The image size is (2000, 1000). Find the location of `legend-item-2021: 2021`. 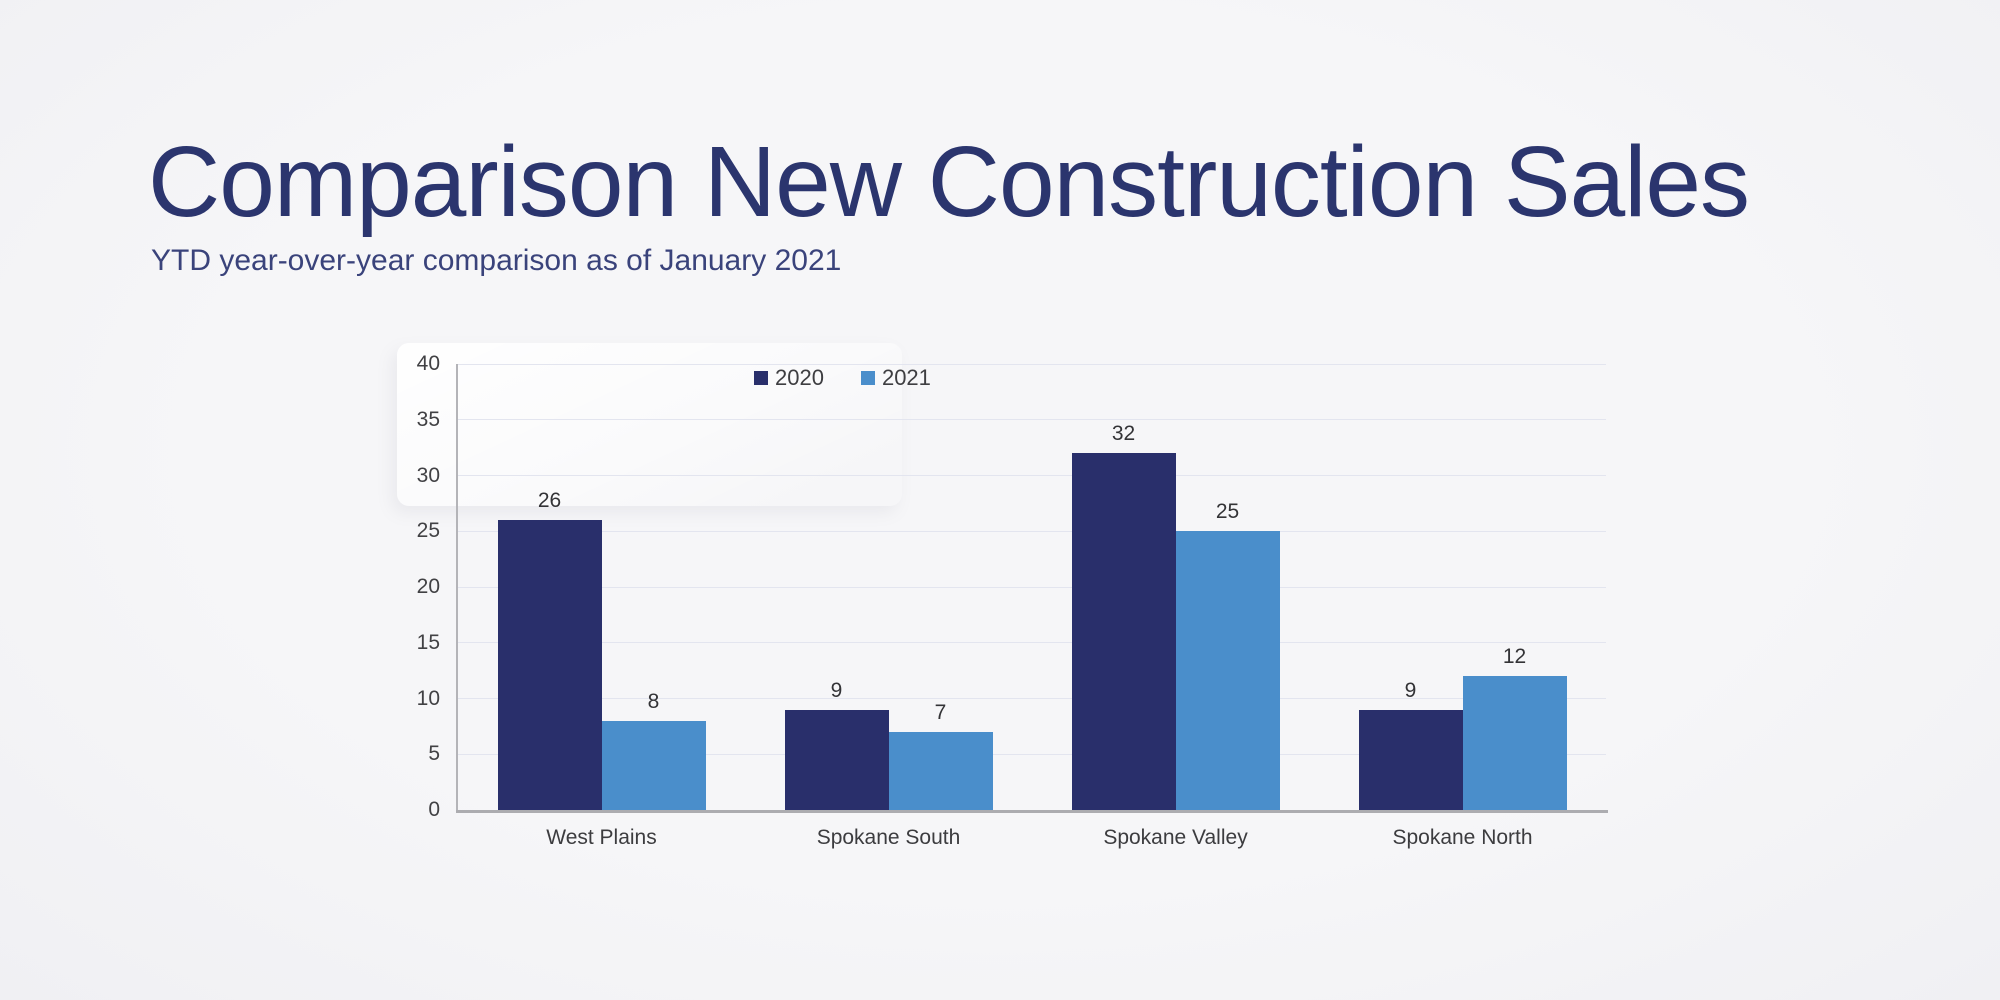

legend-item-2021: 2021 is located at coordinates (895, 377).